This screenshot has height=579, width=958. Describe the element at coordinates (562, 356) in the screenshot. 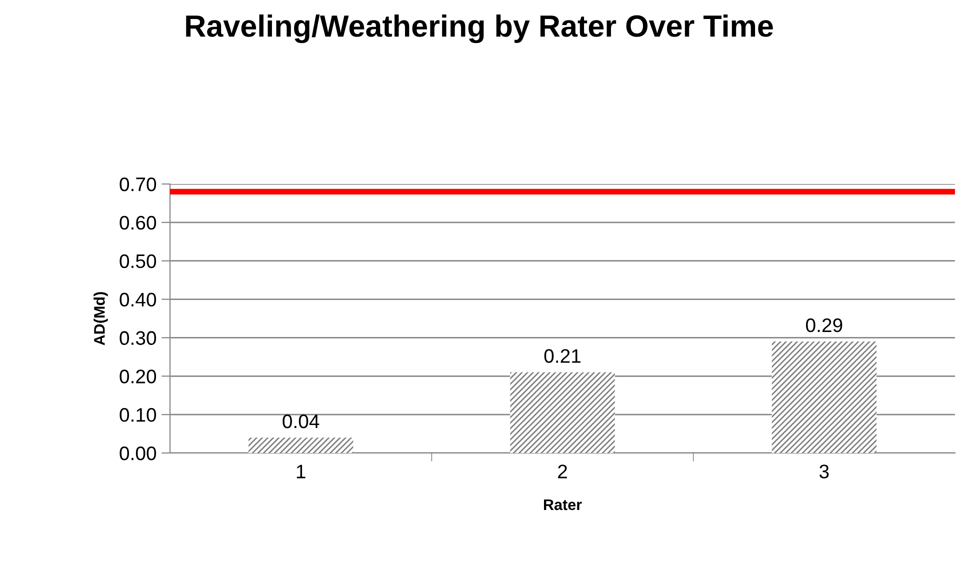

I see `data-label: 0.21` at that location.